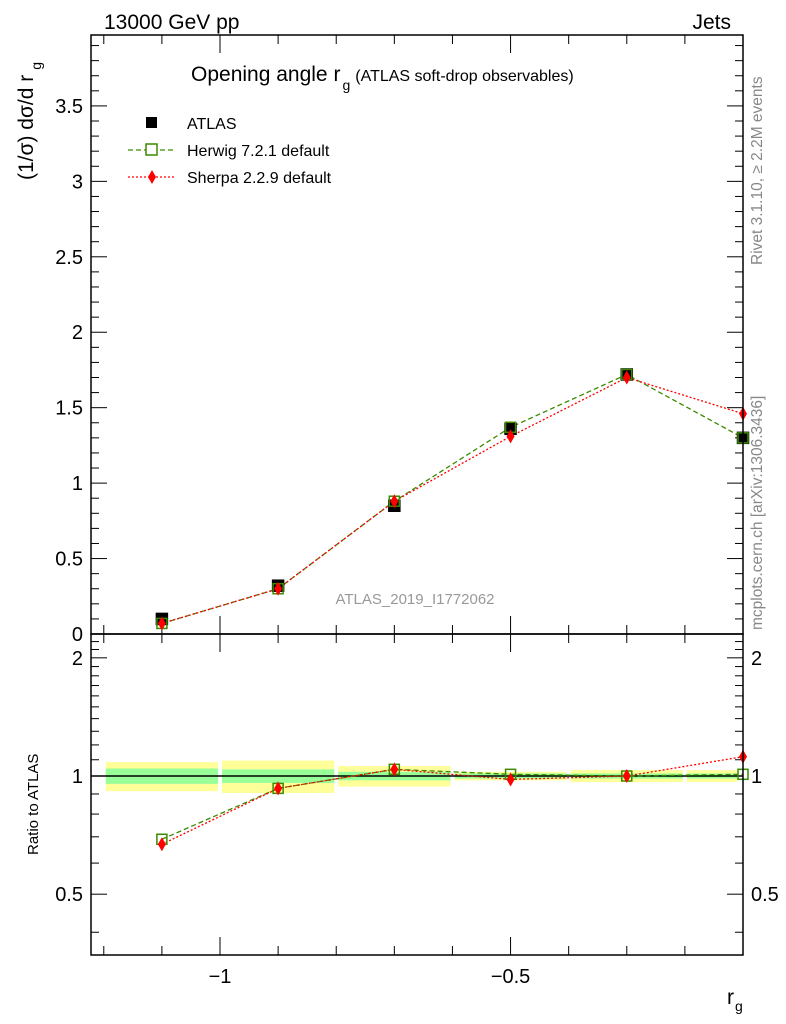 This screenshot has height=1024, width=786. Describe the element at coordinates (36, 66) in the screenshot. I see `main-ylabel-sub: g` at that location.